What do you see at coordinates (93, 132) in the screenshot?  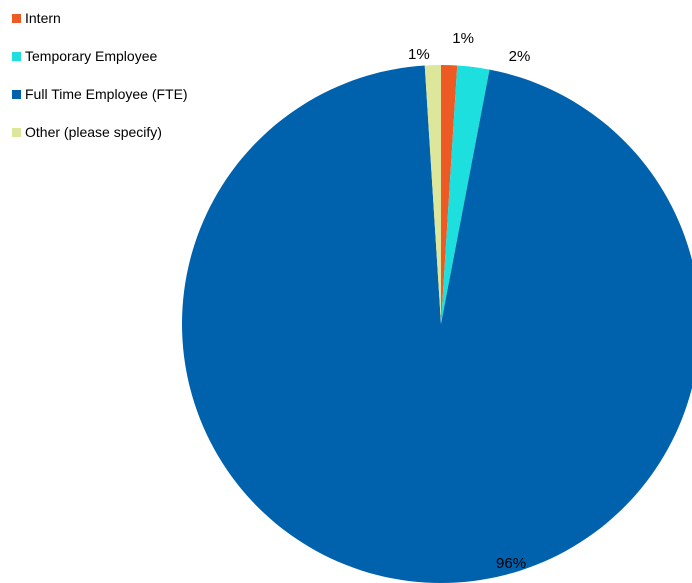 I see `legend-label-other: Other (please specify)` at bounding box center [93, 132].